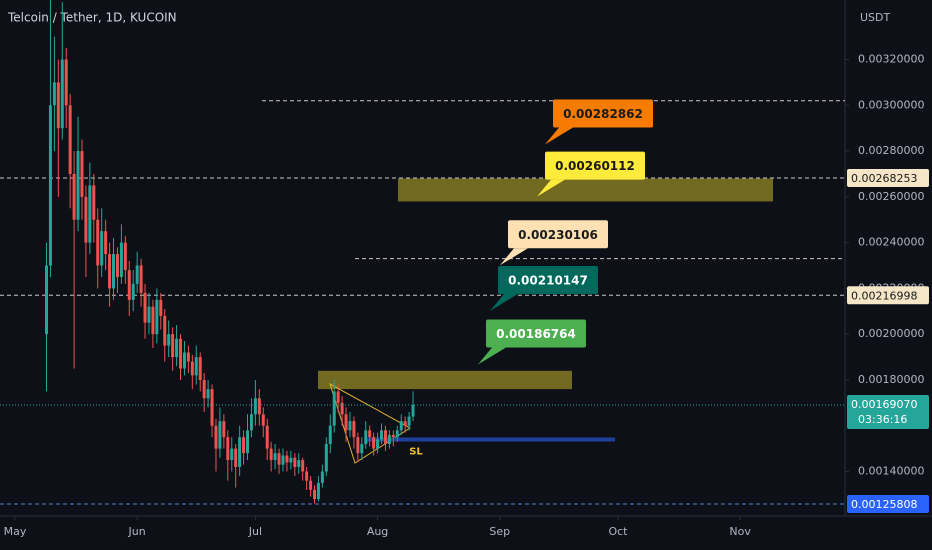 The image size is (932, 550). Describe the element at coordinates (875, 17) in the screenshot. I see `y-axis-label: USDT` at that location.